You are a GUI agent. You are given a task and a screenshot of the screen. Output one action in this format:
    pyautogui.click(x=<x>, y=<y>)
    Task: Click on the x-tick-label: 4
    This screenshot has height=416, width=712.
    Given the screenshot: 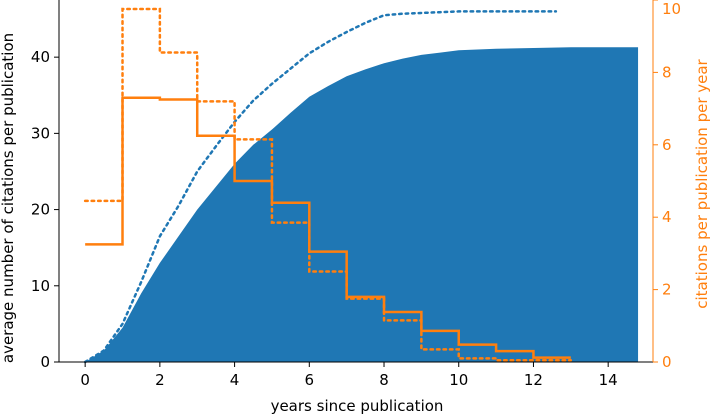 What is the action you would take?
    pyautogui.click(x=235, y=380)
    